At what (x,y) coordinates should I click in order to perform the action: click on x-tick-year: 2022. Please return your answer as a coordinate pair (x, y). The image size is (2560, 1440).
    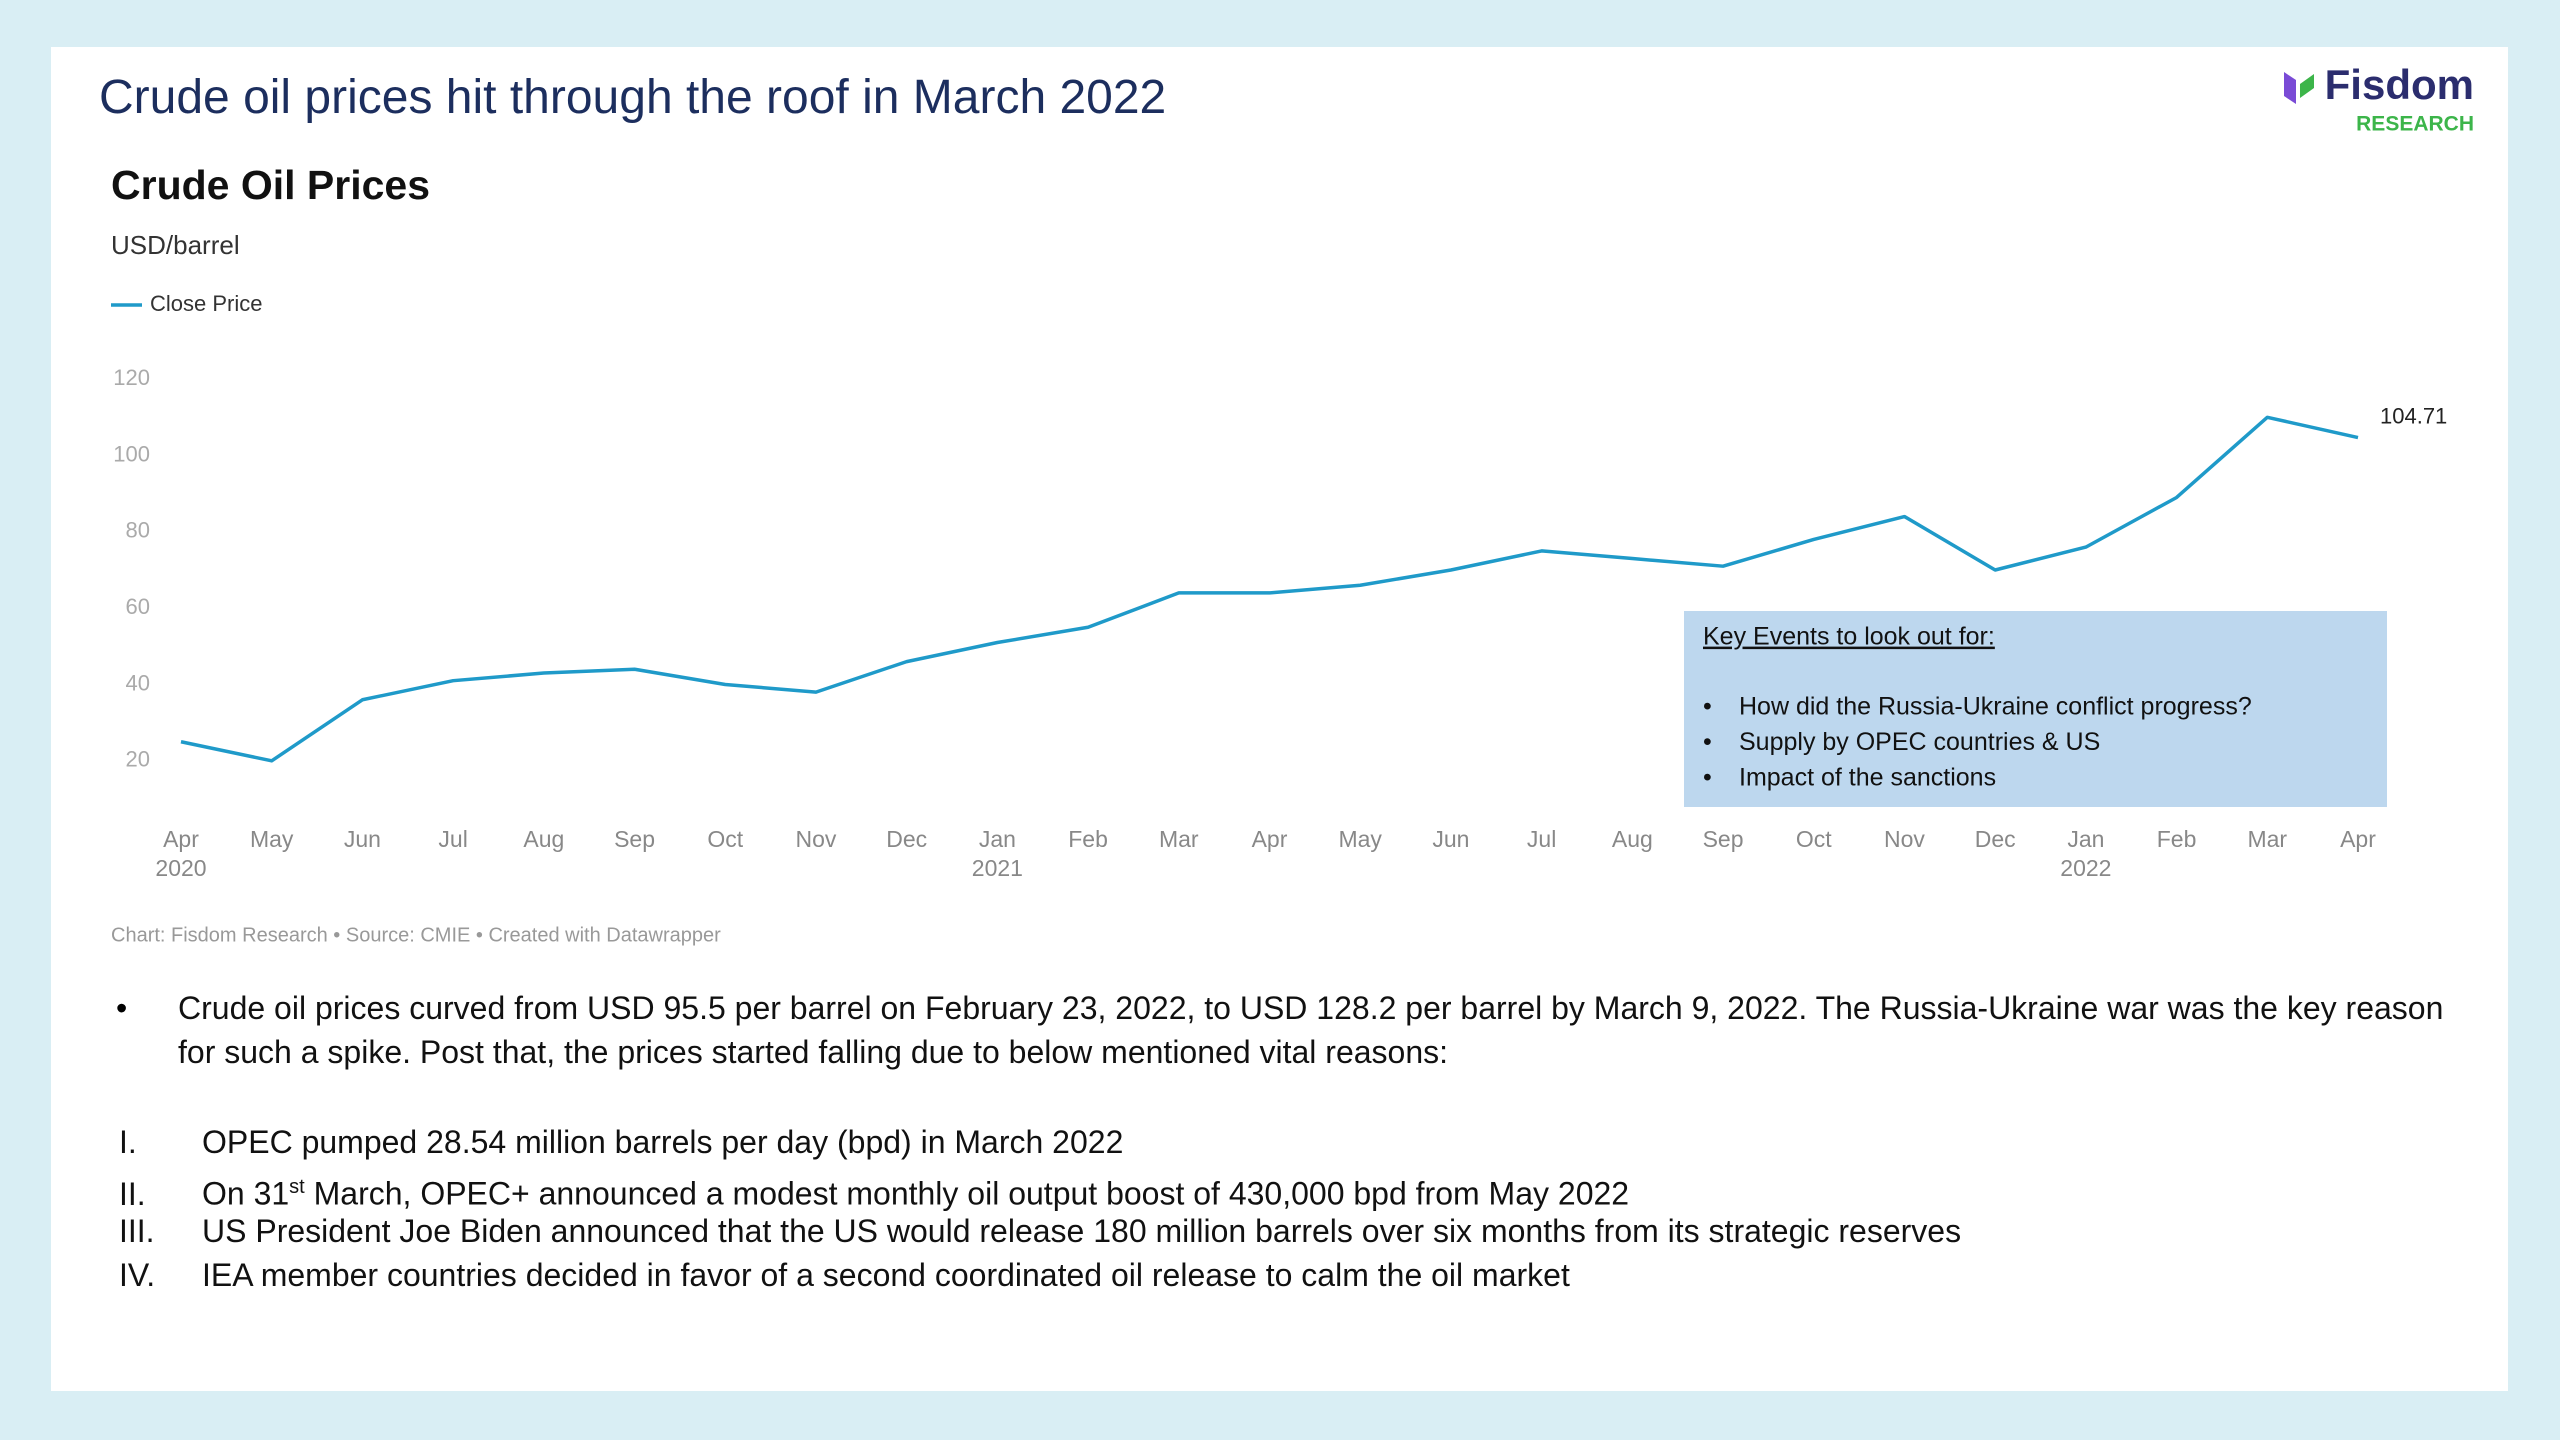
    Looking at the image, I should click on (2085, 868).